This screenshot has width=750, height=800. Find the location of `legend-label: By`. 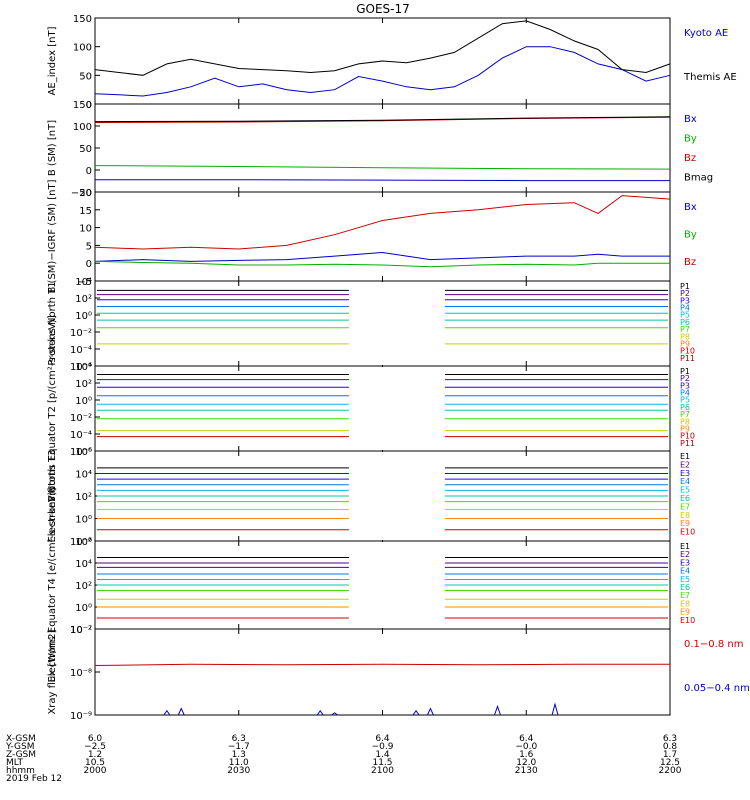

legend-label: By is located at coordinates (690, 235).